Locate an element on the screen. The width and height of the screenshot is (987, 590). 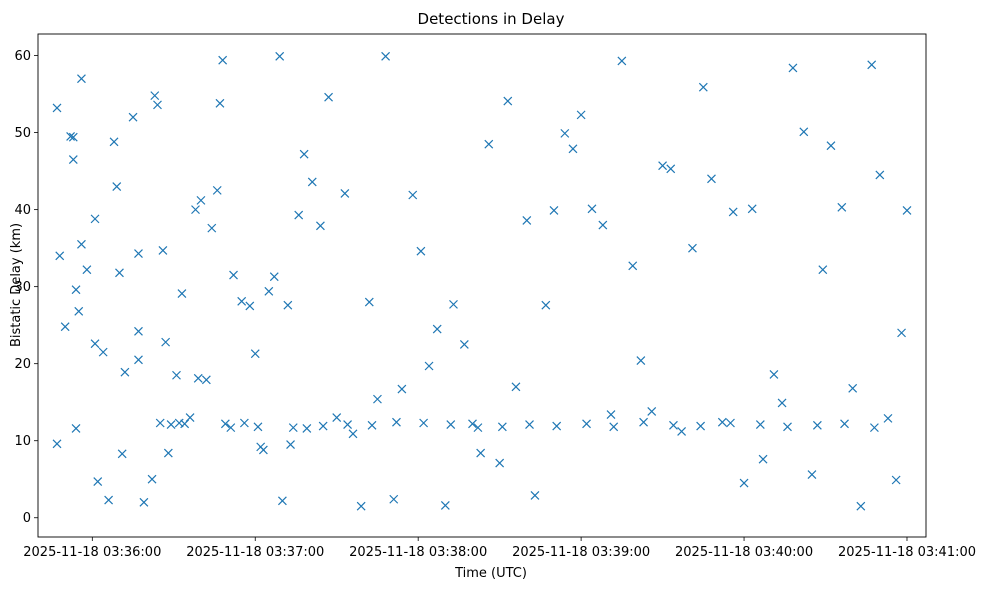
x-tick-label: 2025-11-18 03:40:00 is located at coordinates (744, 552).